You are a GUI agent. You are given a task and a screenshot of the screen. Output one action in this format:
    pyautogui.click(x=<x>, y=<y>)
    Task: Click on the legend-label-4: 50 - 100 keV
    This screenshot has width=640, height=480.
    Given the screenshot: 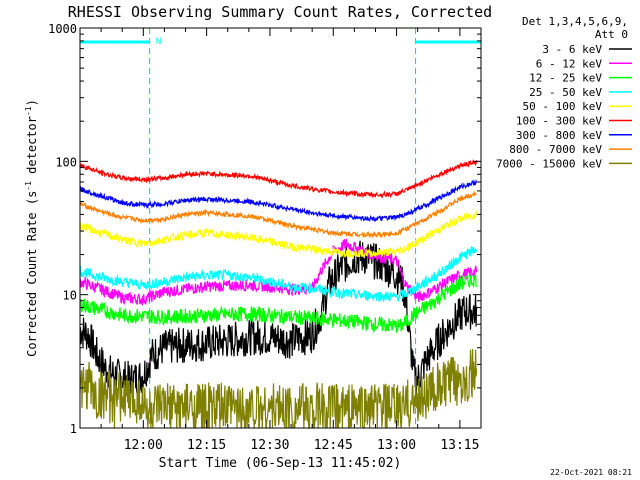 What is the action you would take?
    pyautogui.click(x=563, y=106)
    